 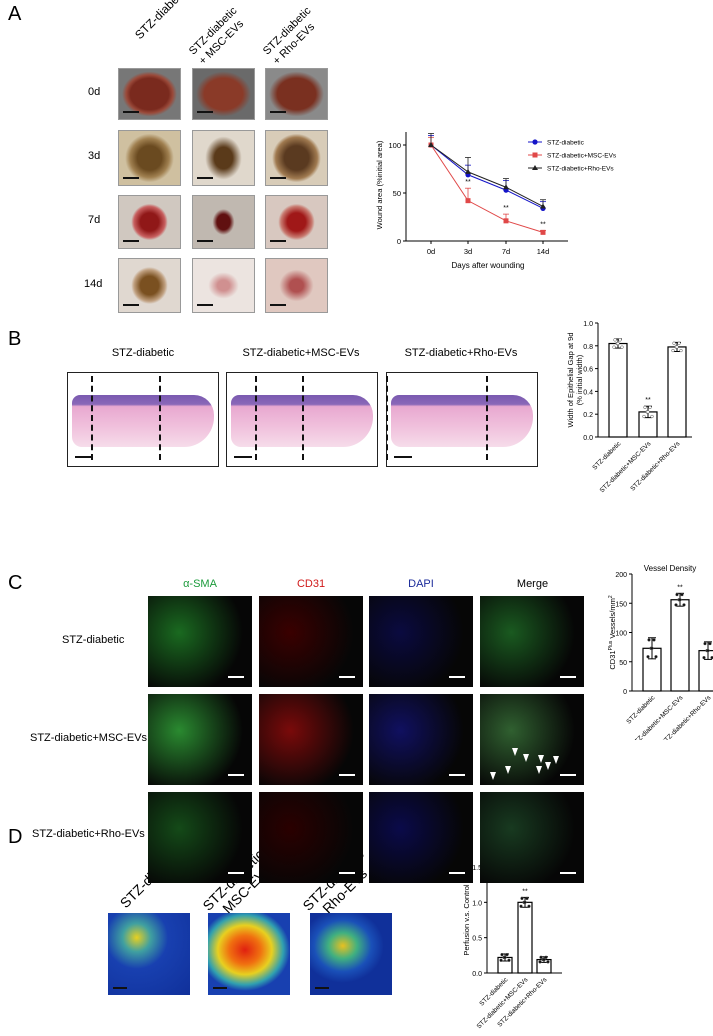 I want to click on legend-label: STZ-diabetic+Rho-EVs, so click(x=580, y=169).